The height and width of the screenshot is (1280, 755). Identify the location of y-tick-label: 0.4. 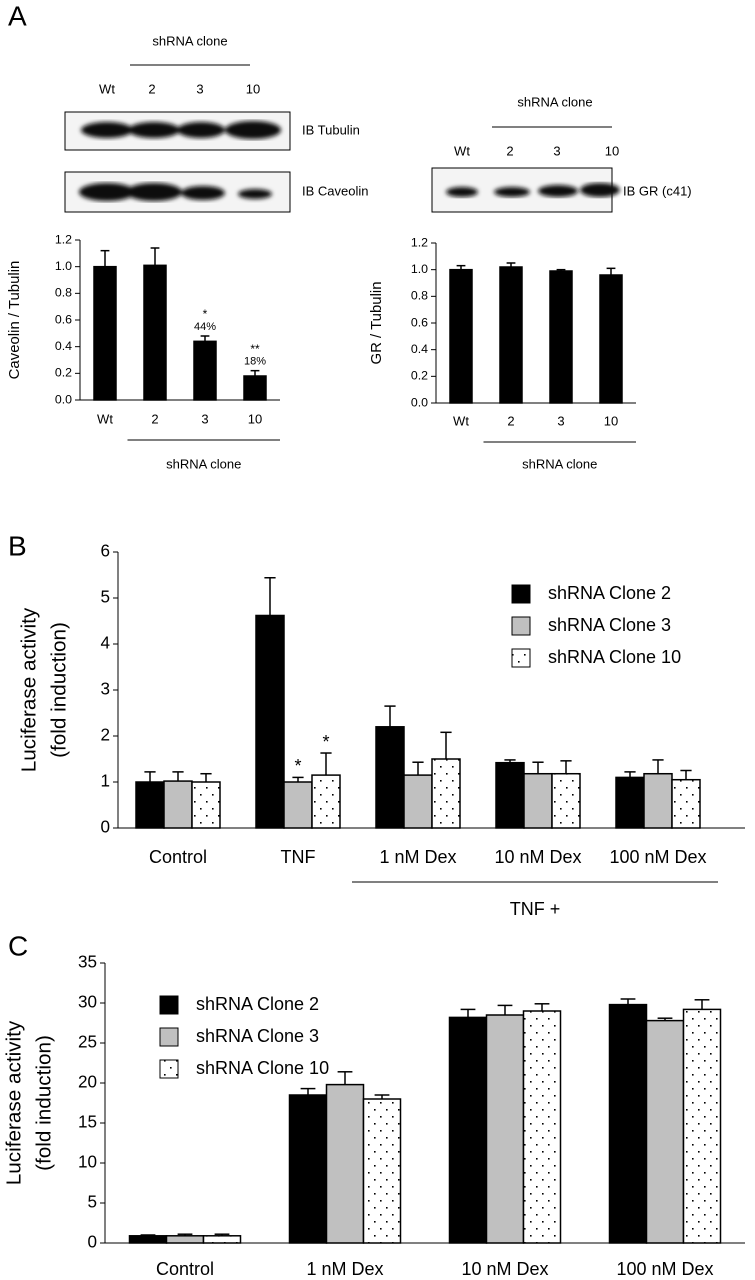
(63, 346).